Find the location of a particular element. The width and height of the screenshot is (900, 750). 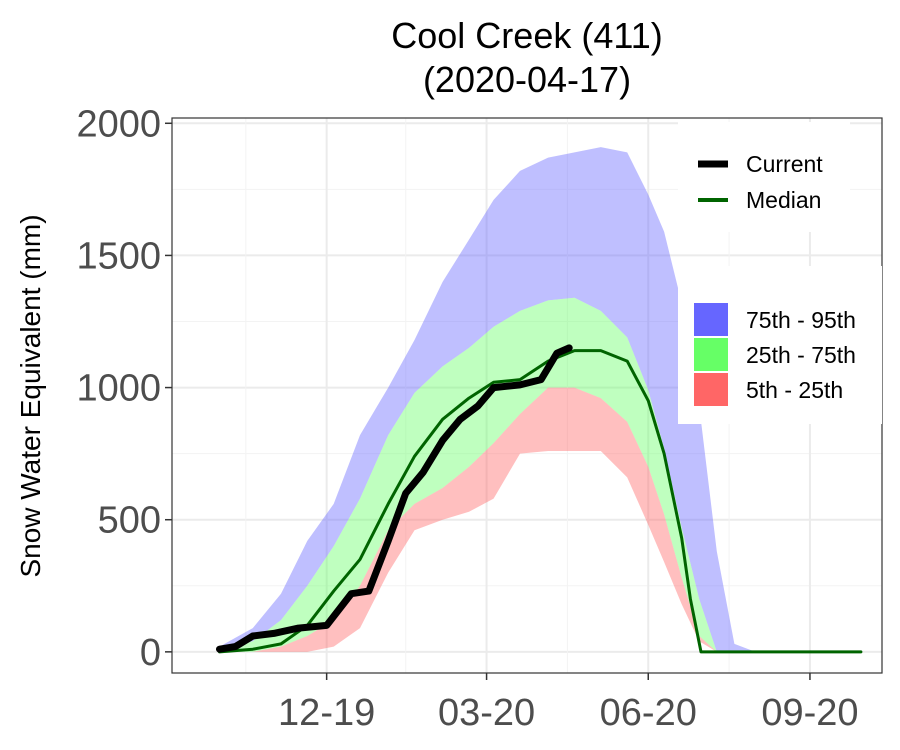

y-tick-label: 2000 is located at coordinates (118, 124).